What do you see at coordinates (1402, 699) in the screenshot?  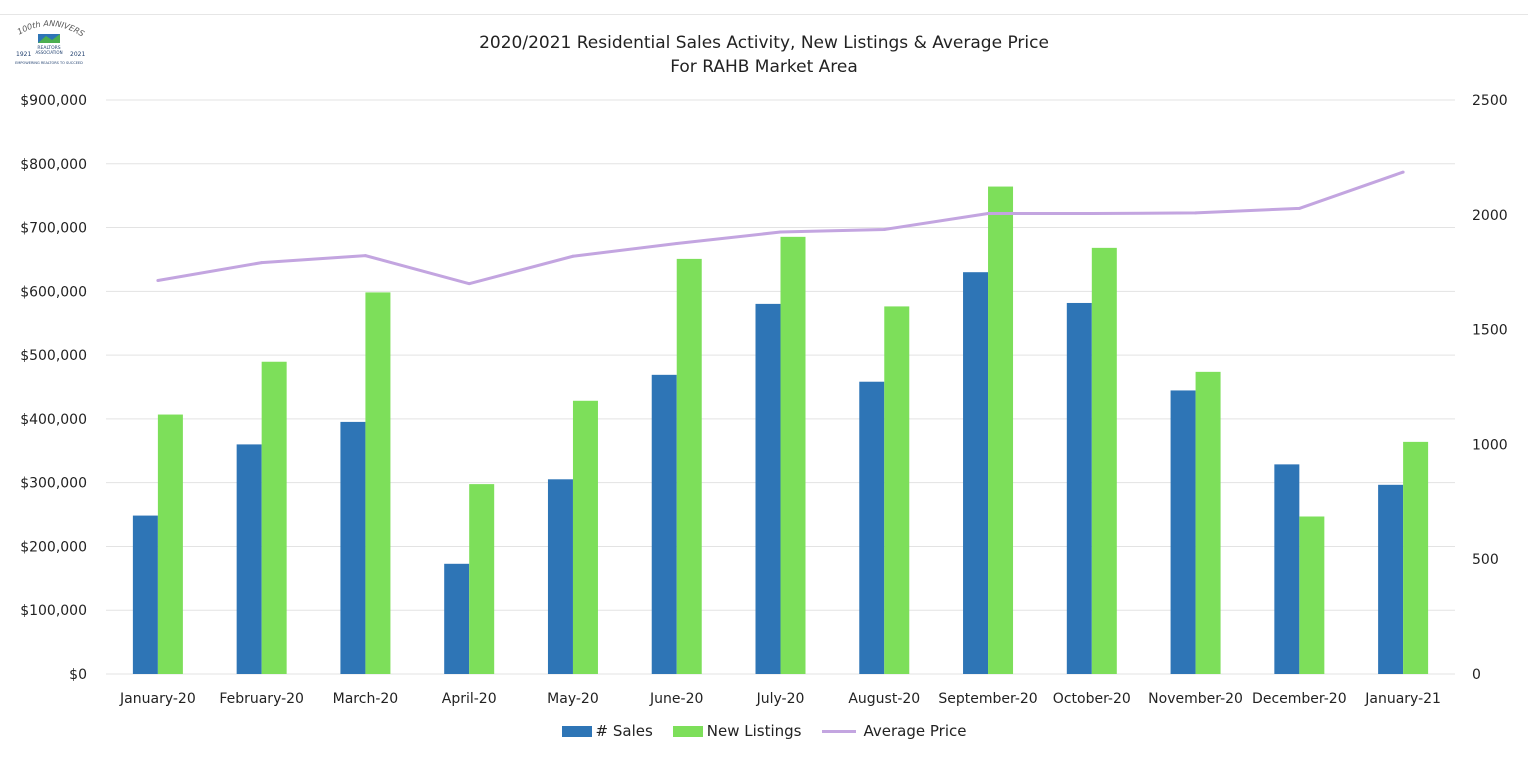 I see `x-axis-tick-label: January-21` at bounding box center [1402, 699].